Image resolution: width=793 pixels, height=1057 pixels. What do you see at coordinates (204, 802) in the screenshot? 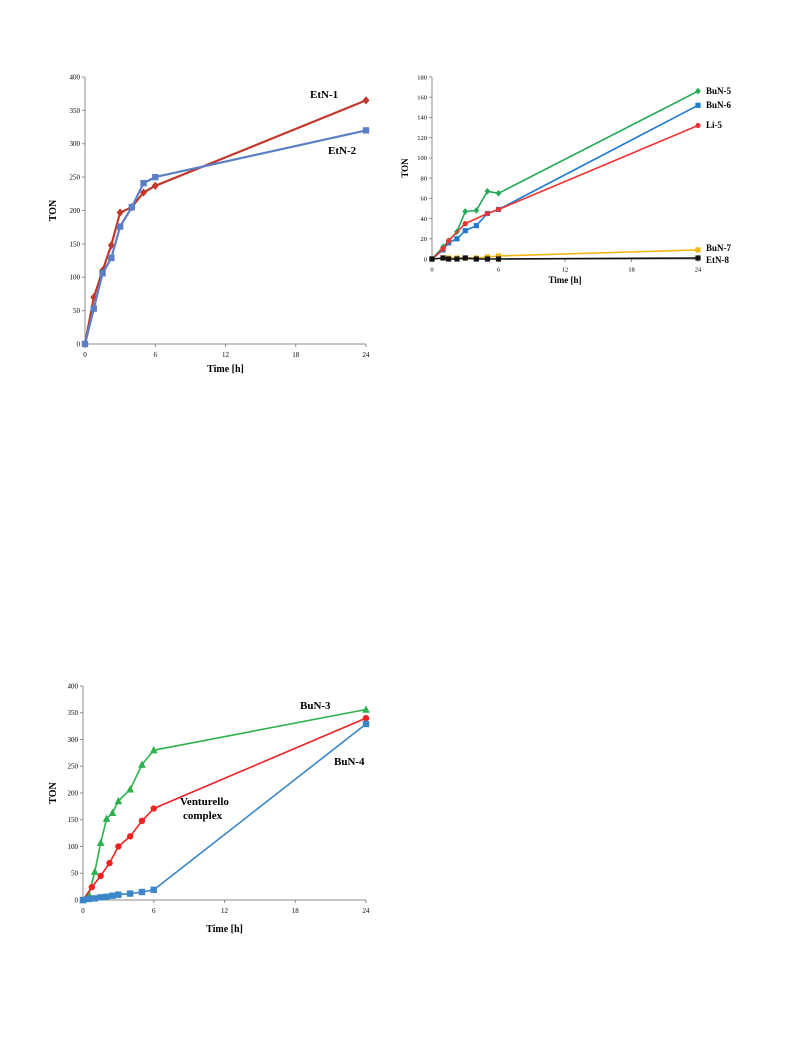
I see `series-label-venturello-line1: Venturello` at bounding box center [204, 802].